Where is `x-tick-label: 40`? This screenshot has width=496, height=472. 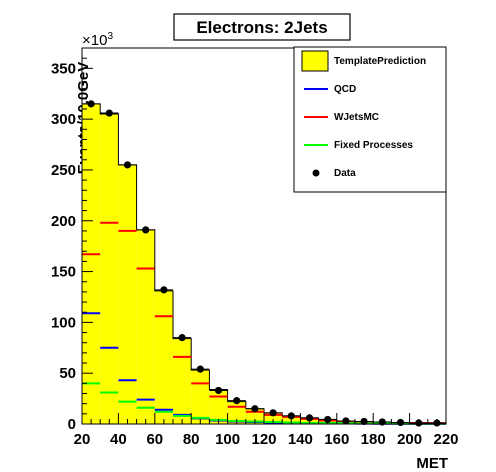 x-tick-label: 40 is located at coordinates (118, 439).